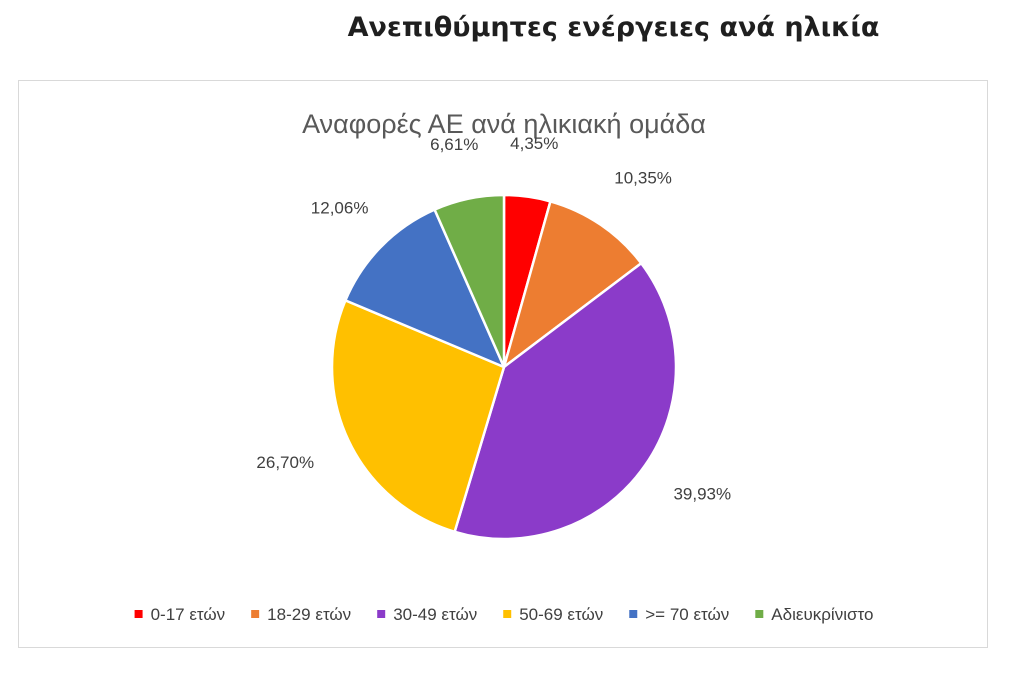  What do you see at coordinates (454, 144) in the screenshot?
I see `data-label-6: 6,61%` at bounding box center [454, 144].